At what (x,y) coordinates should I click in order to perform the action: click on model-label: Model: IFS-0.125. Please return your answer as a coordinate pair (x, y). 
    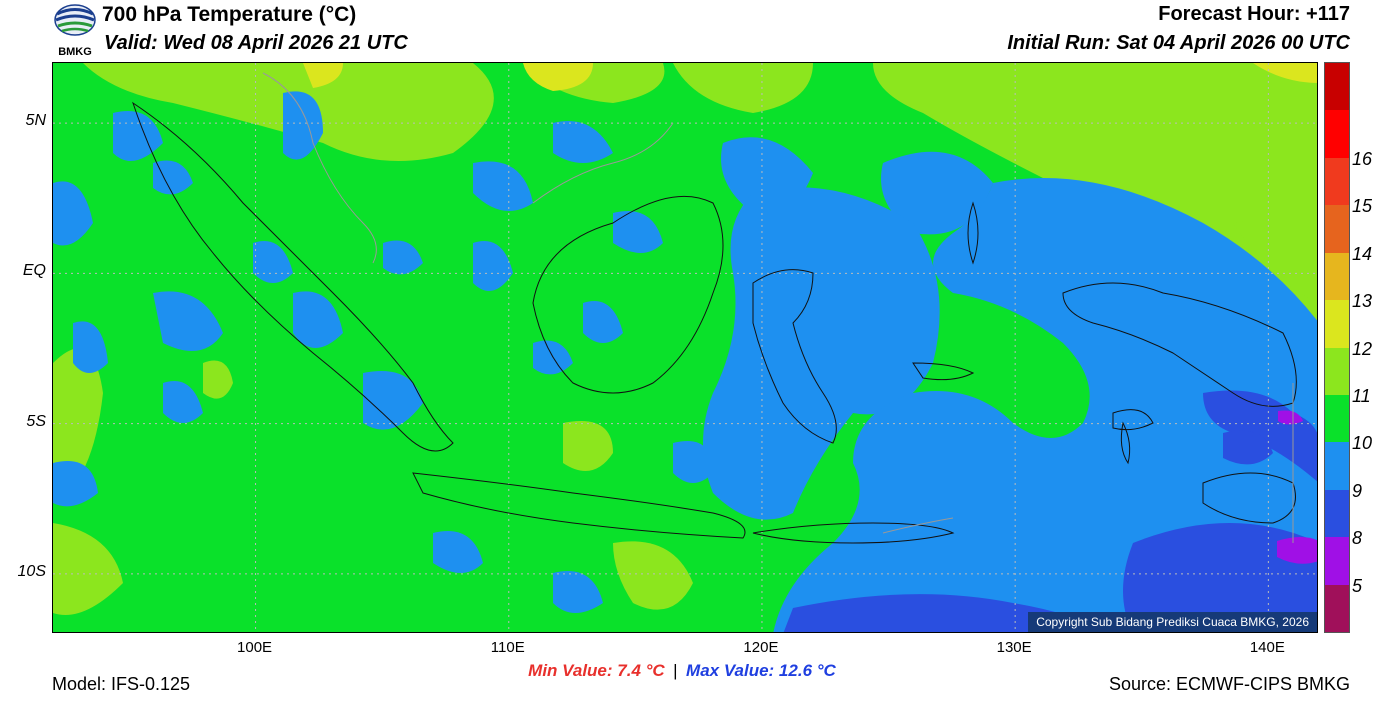
    Looking at the image, I should click on (121, 684).